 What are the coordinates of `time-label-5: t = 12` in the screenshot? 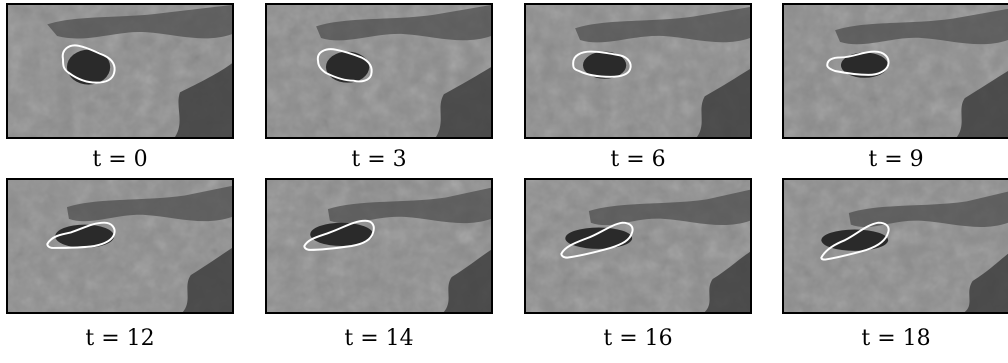 It's located at (120, 338).